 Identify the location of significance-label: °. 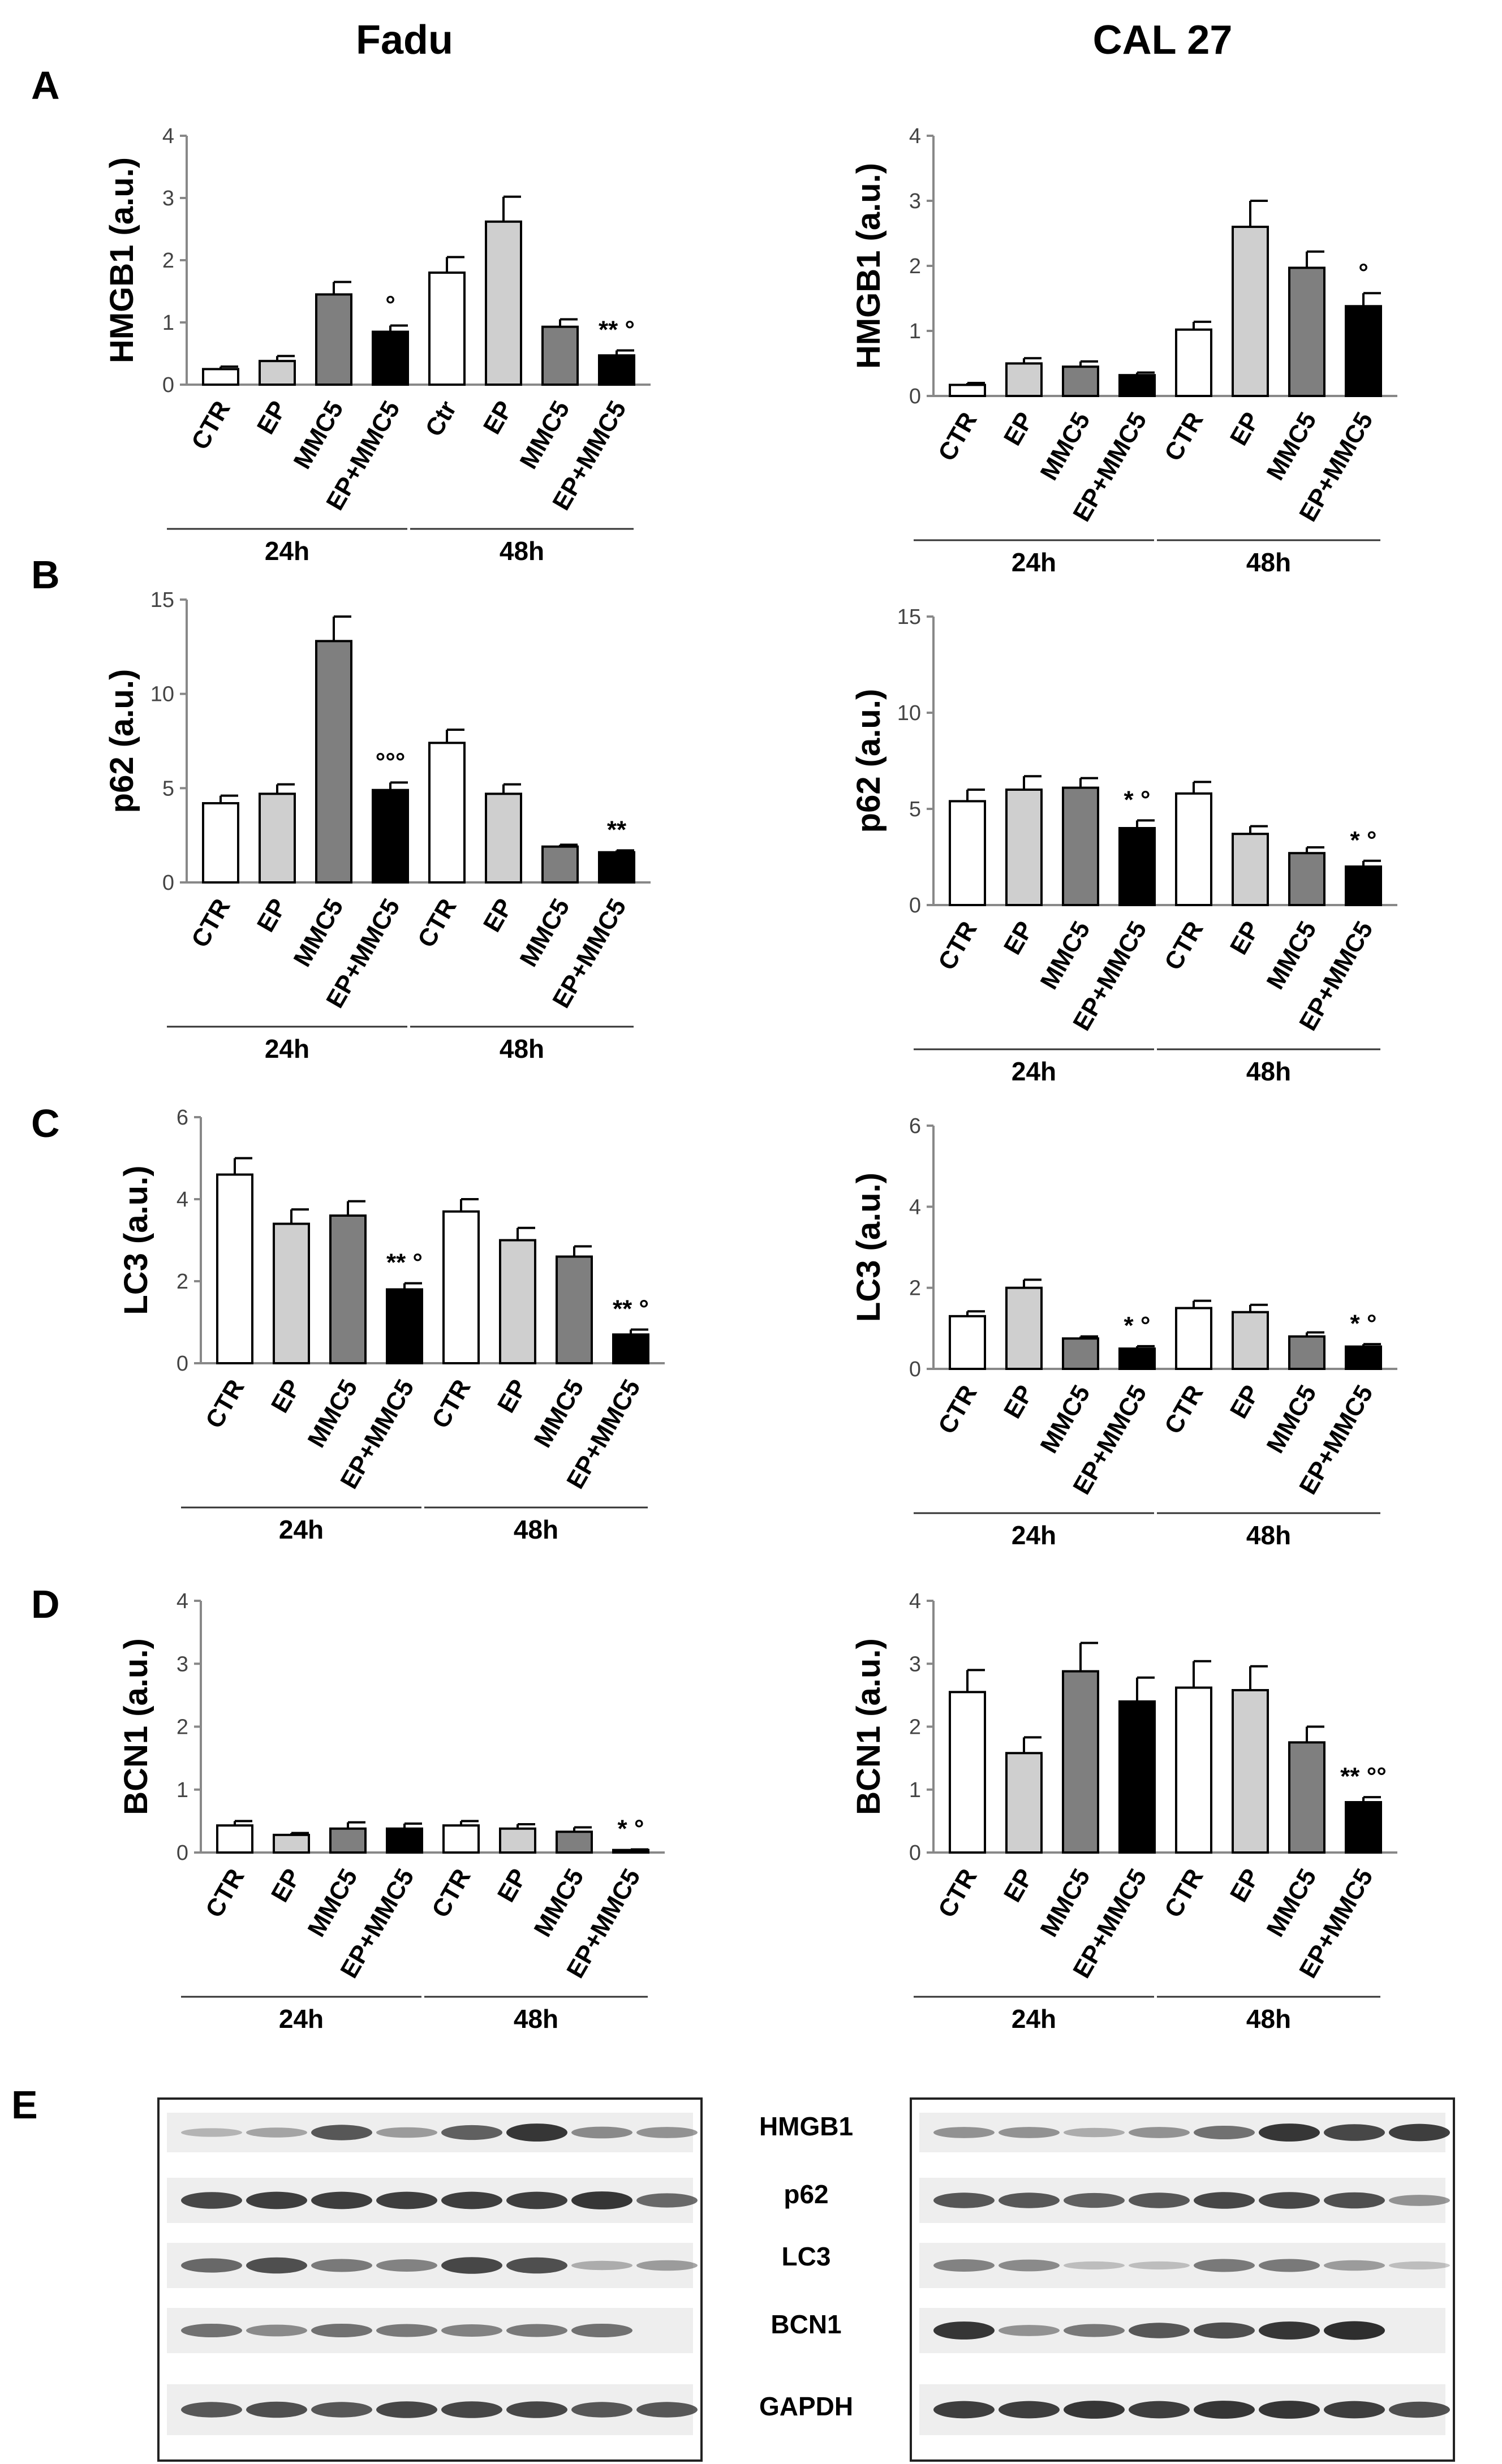
(1363, 272).